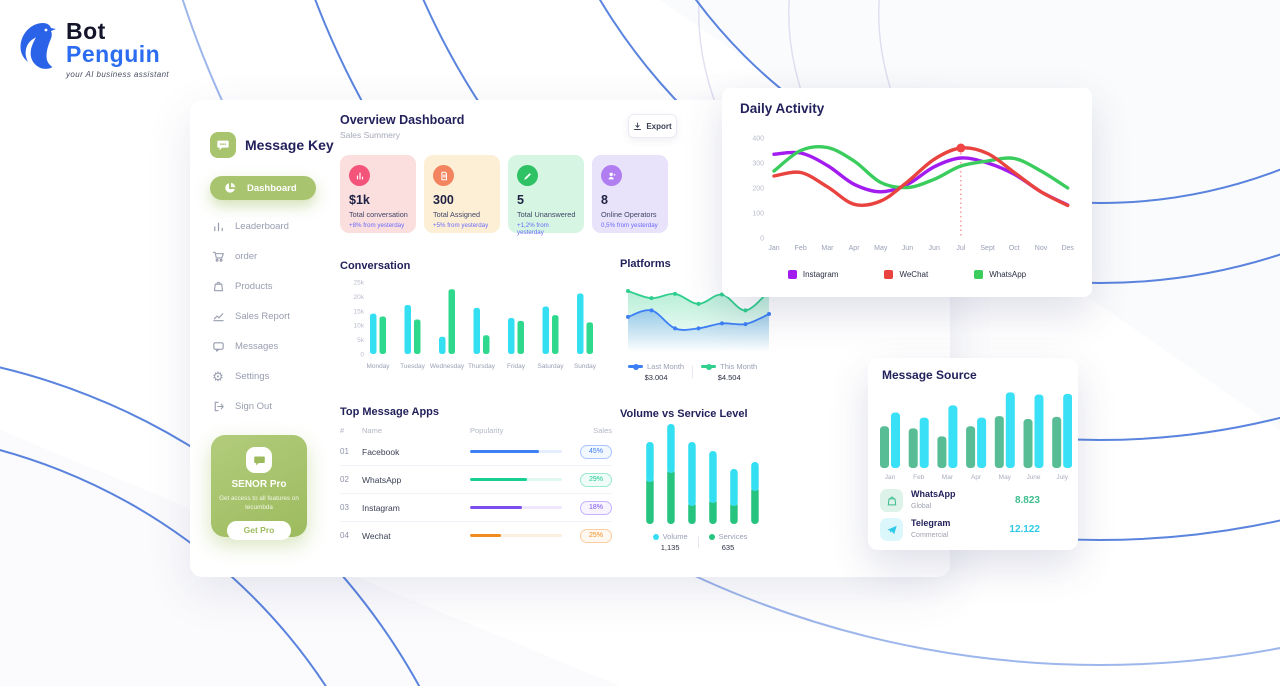 Image resolution: width=1280 pixels, height=686 pixels. Describe the element at coordinates (382, 479) in the screenshot. I see `app-name: WhatsApp` at that location.